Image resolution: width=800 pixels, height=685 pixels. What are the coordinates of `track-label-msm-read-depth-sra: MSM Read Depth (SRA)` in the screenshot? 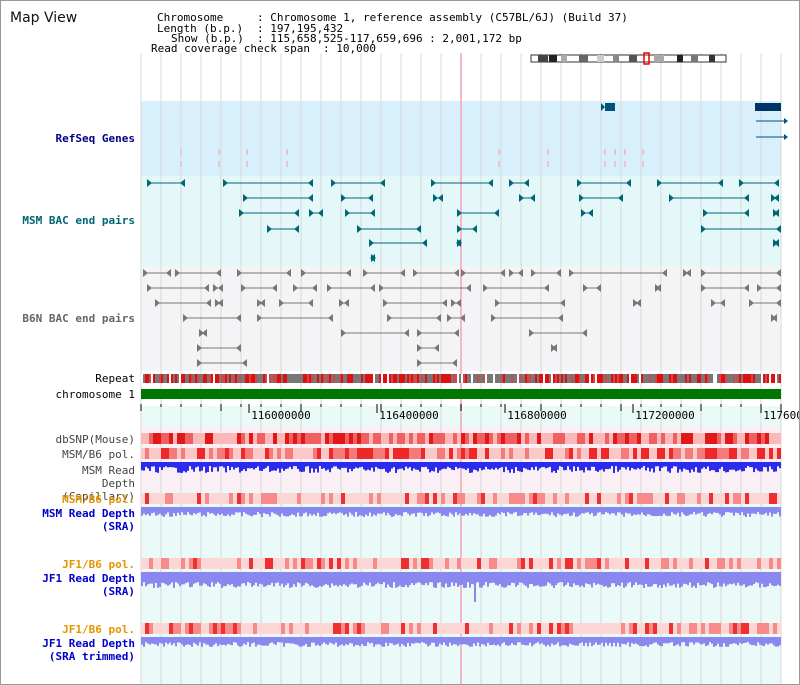 It's located at (68, 520).